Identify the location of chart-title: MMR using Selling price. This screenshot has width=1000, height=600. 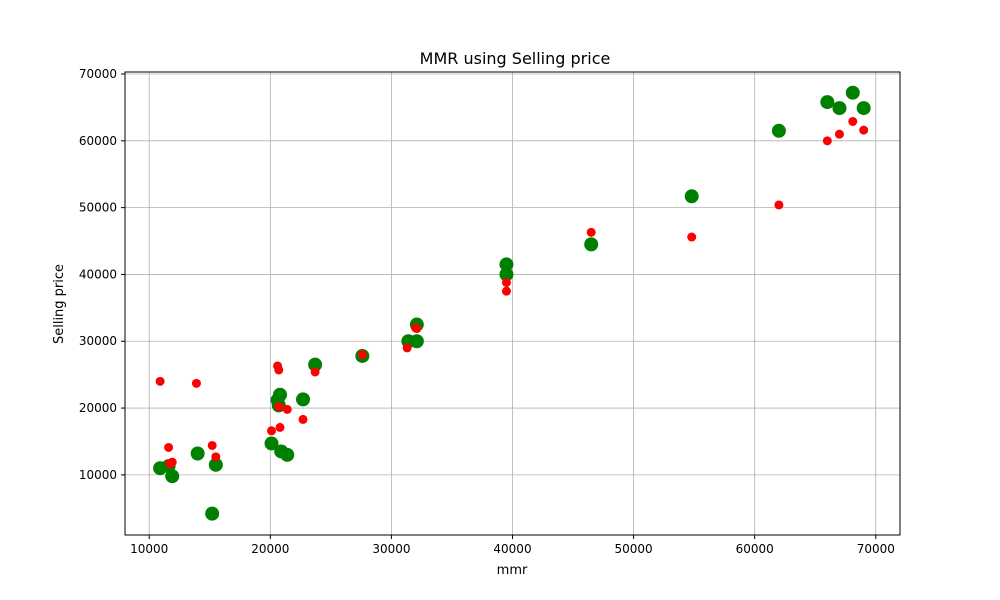
(515, 58).